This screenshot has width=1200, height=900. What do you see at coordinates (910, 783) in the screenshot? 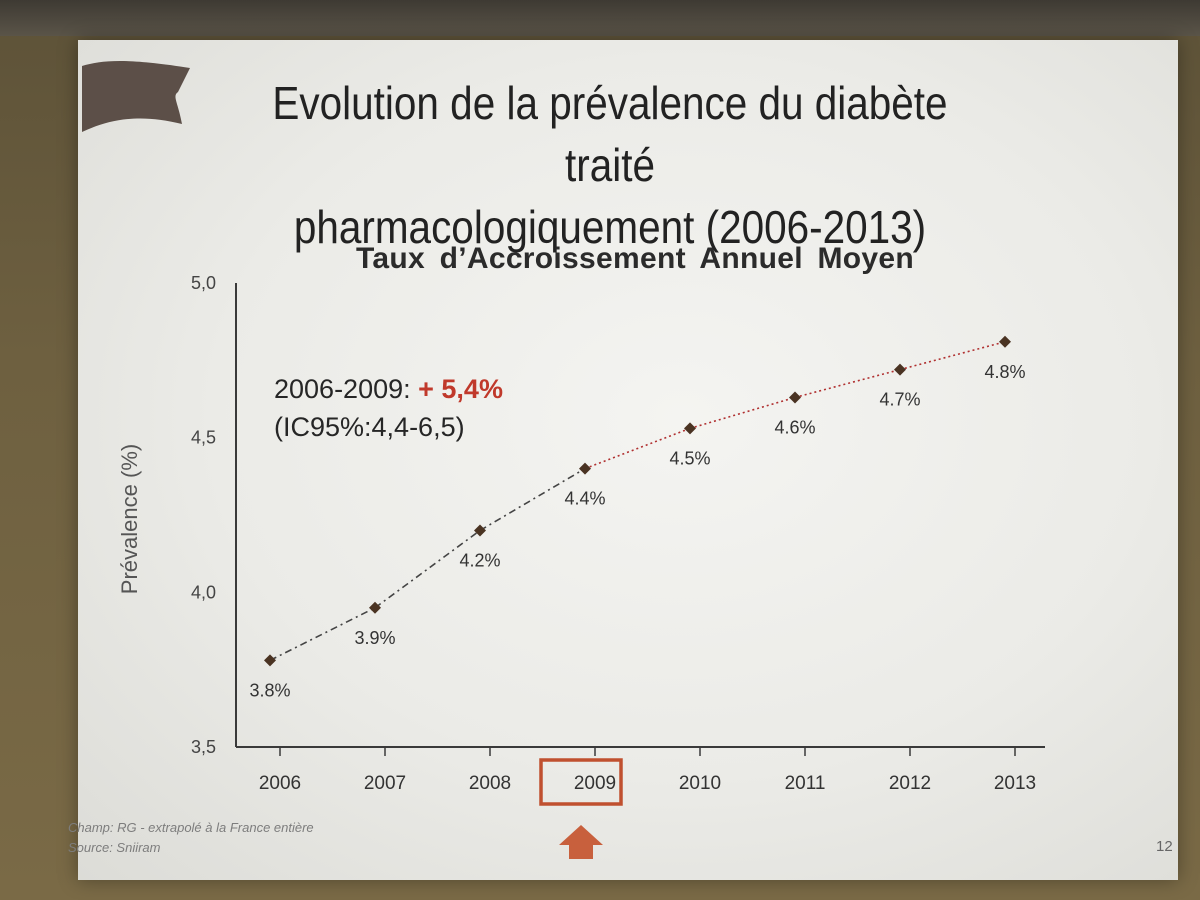
I see `x-tick-label: 2012` at bounding box center [910, 783].